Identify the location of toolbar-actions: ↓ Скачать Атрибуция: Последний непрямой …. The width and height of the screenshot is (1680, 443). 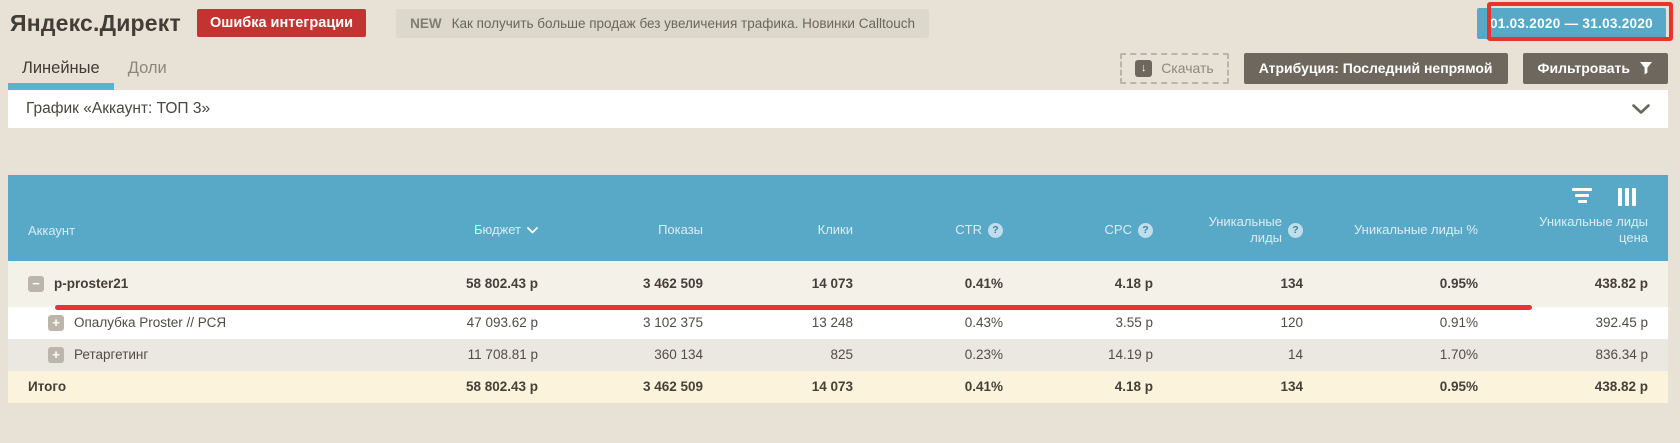
(1394, 68).